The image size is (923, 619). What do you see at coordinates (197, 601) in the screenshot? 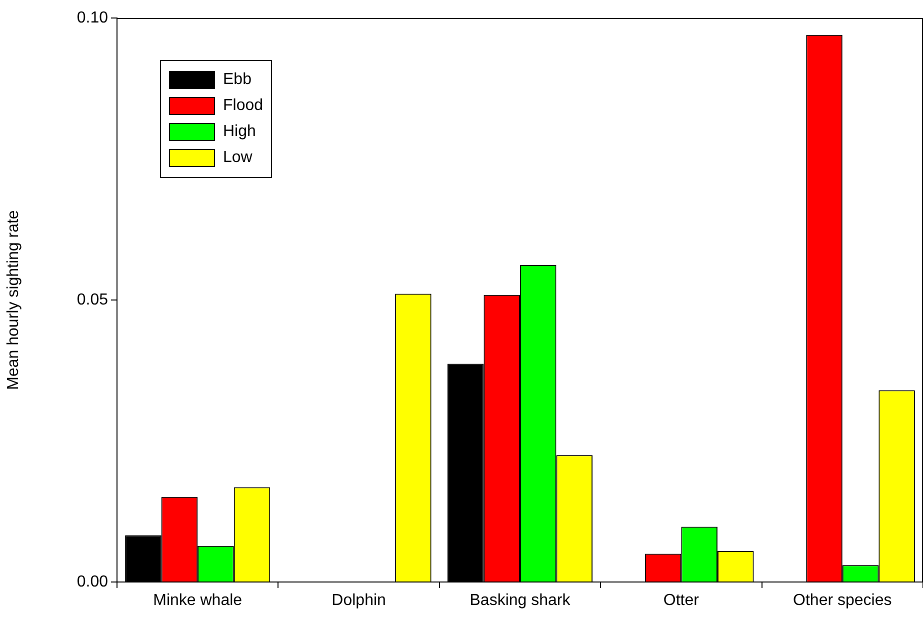
I see `x-tick-label: Minke whale` at bounding box center [197, 601].